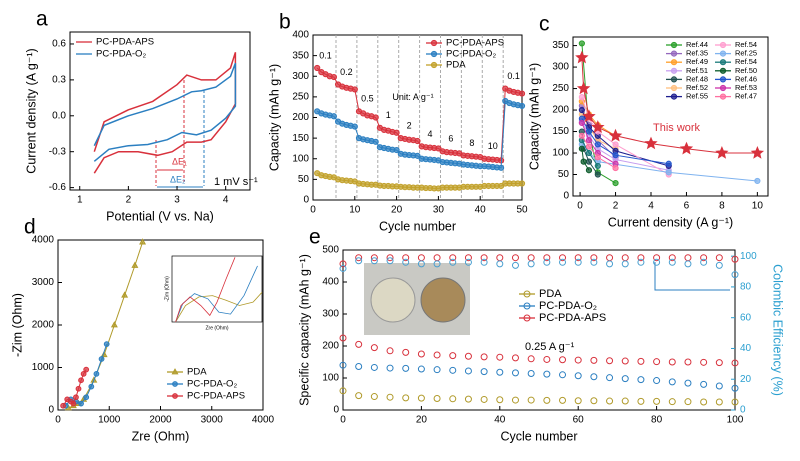 This screenshot has height=461, width=800. What do you see at coordinates (304, 330) in the screenshot?
I see `y-axis-label: Specific capacity (mAh g⁻¹)` at bounding box center [304, 330].